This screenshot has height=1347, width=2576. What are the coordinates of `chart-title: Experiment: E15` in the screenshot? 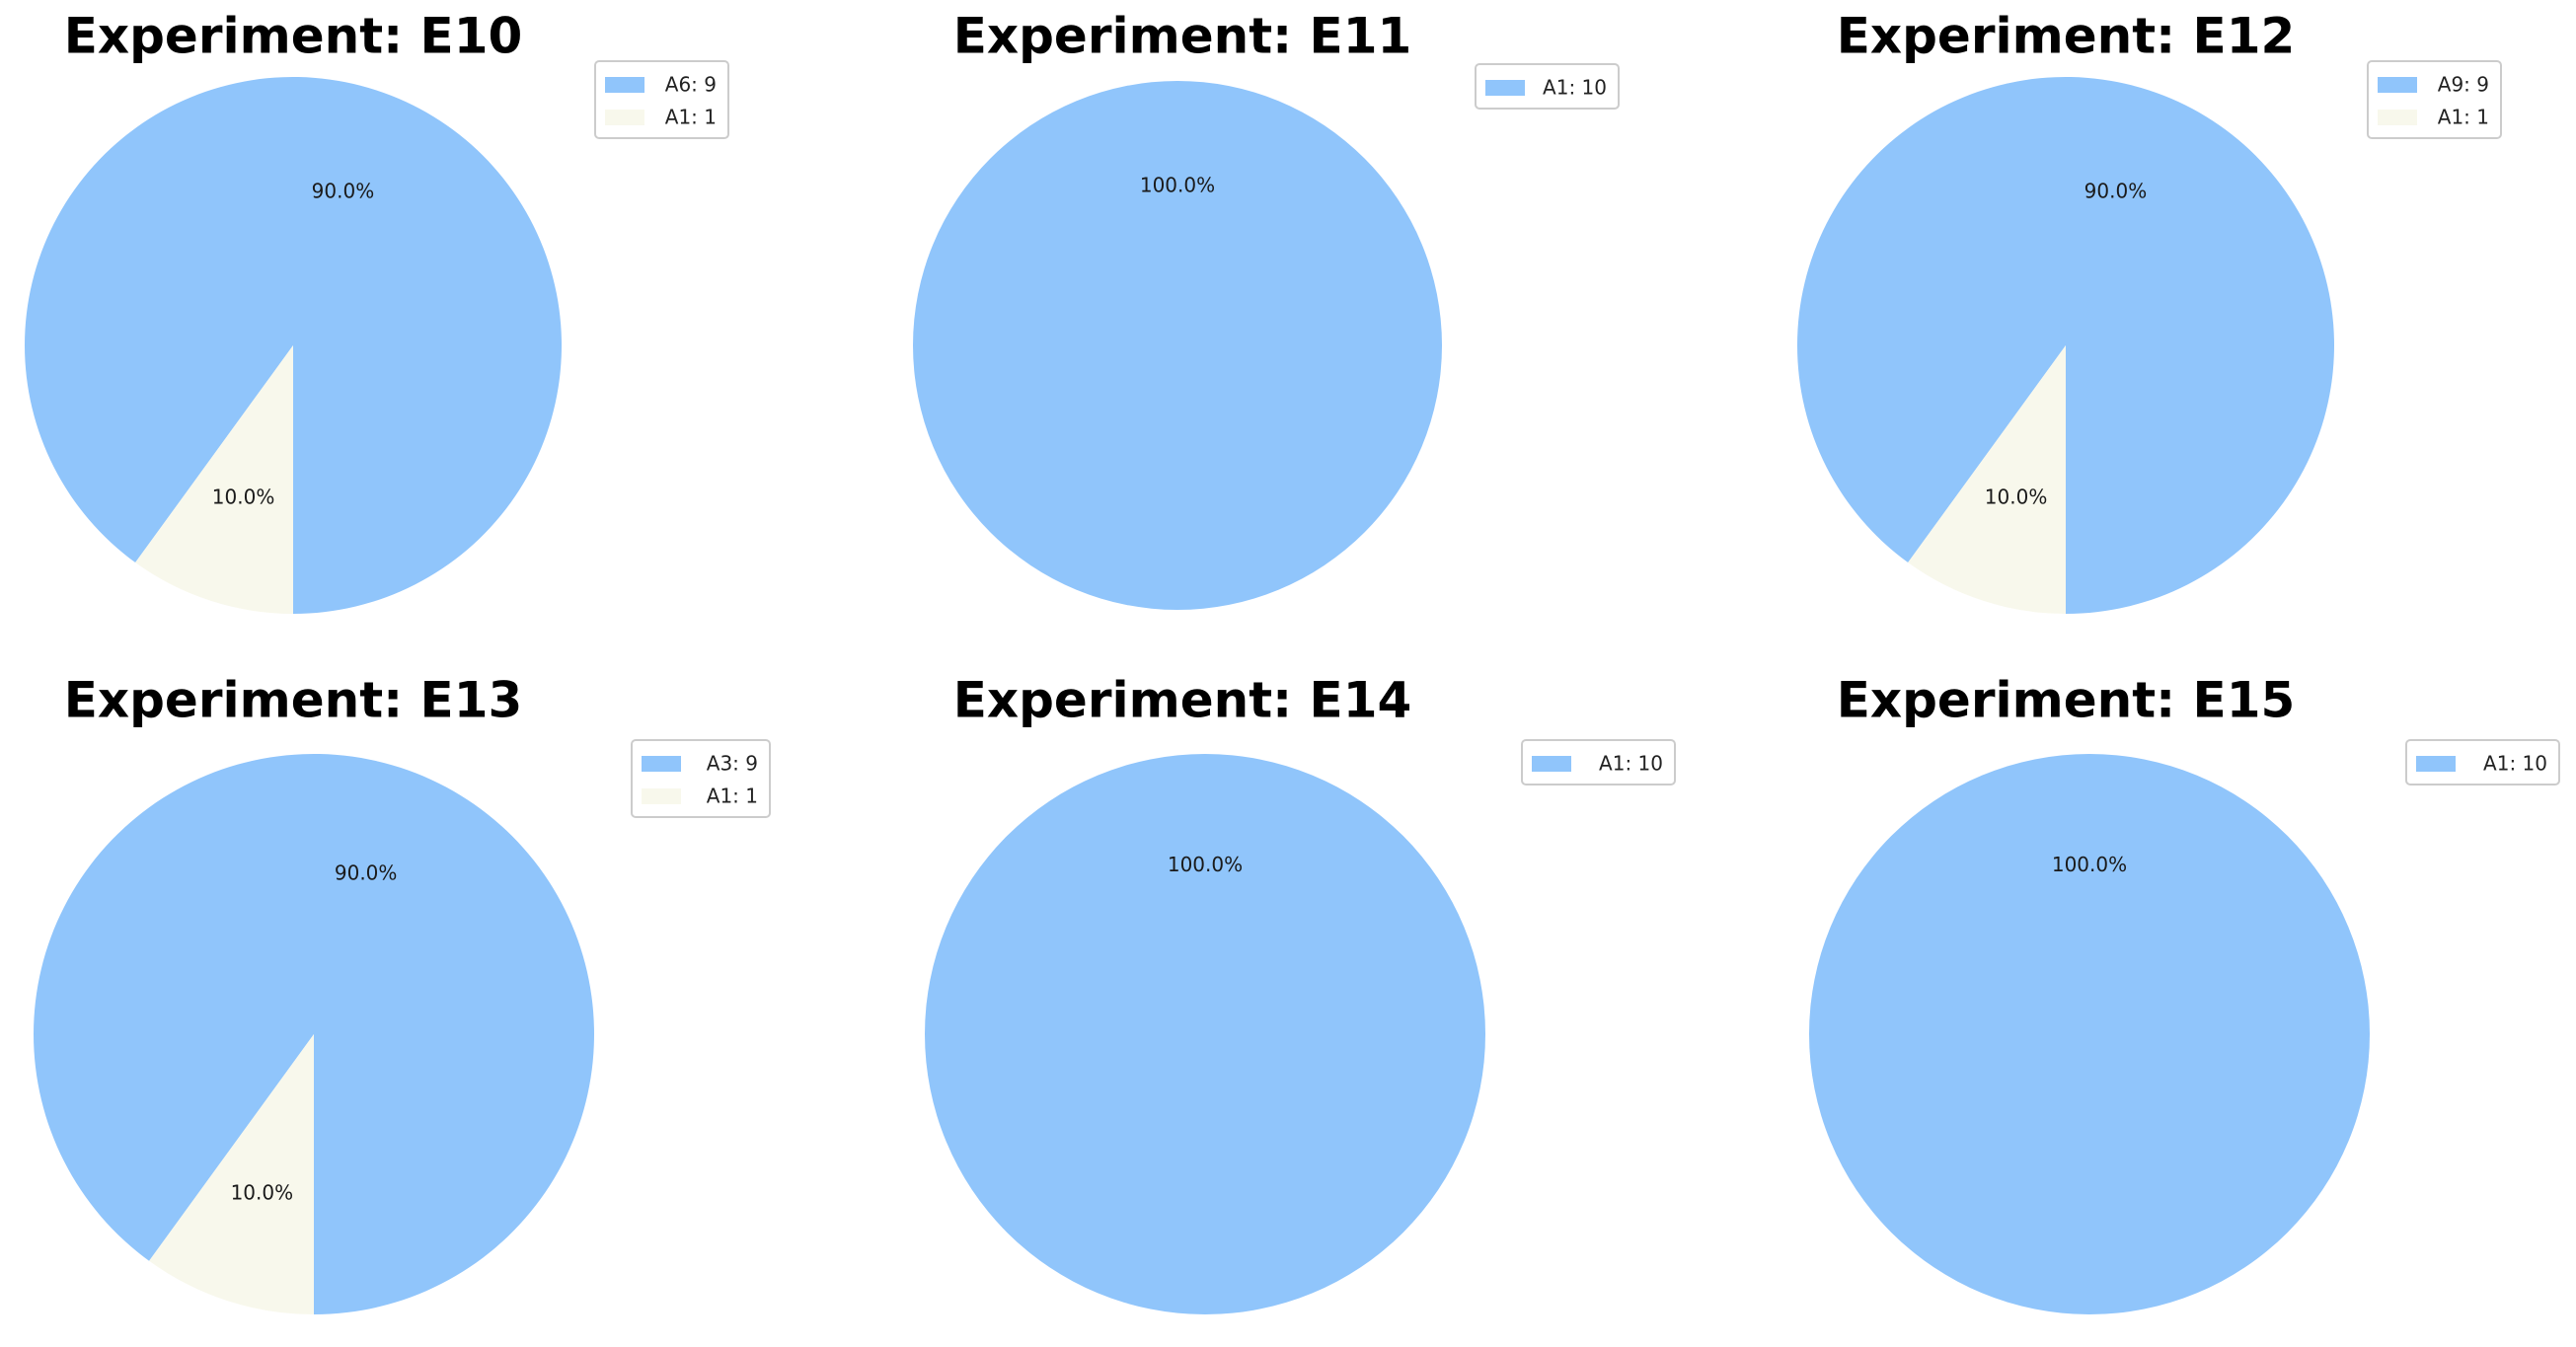 It's located at (2067, 701).